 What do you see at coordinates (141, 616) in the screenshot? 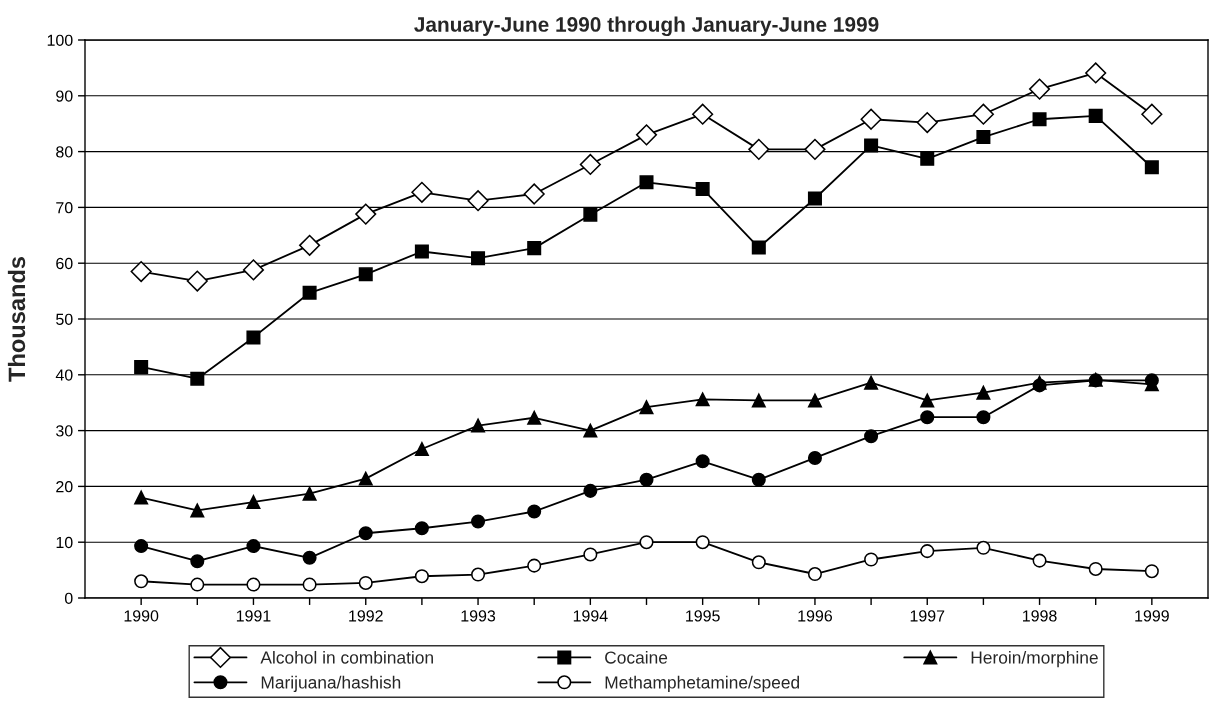
I see `x-tick-label: 1990` at bounding box center [141, 616].